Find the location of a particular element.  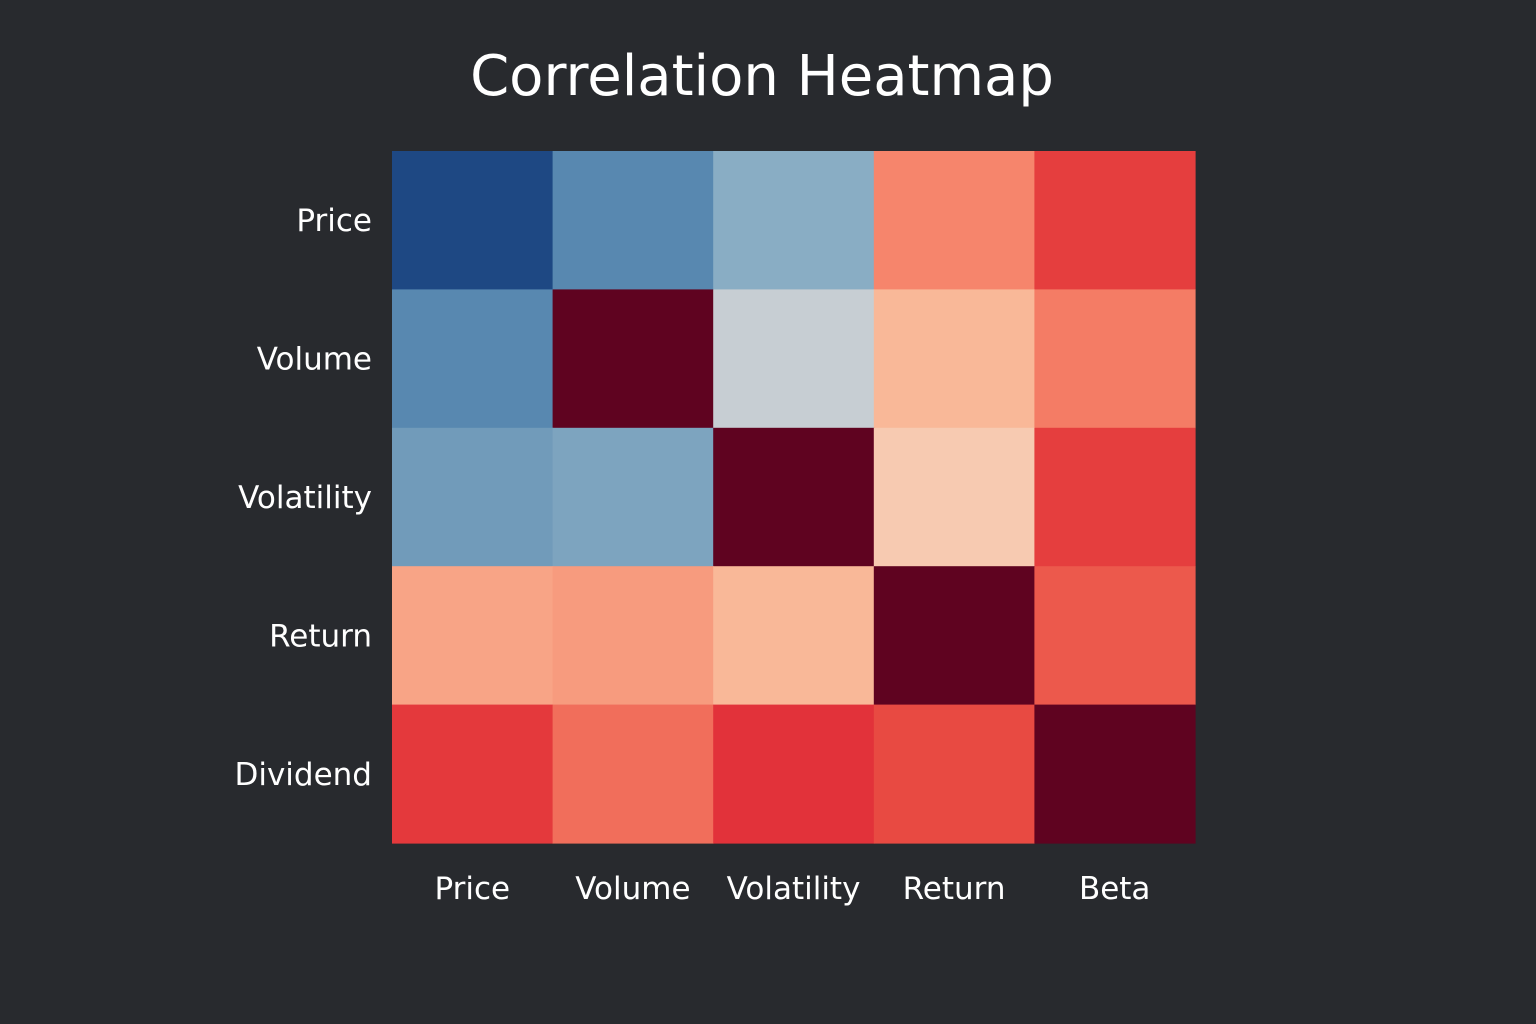

chart-title: Correlation Heatmap is located at coordinates (762, 76).